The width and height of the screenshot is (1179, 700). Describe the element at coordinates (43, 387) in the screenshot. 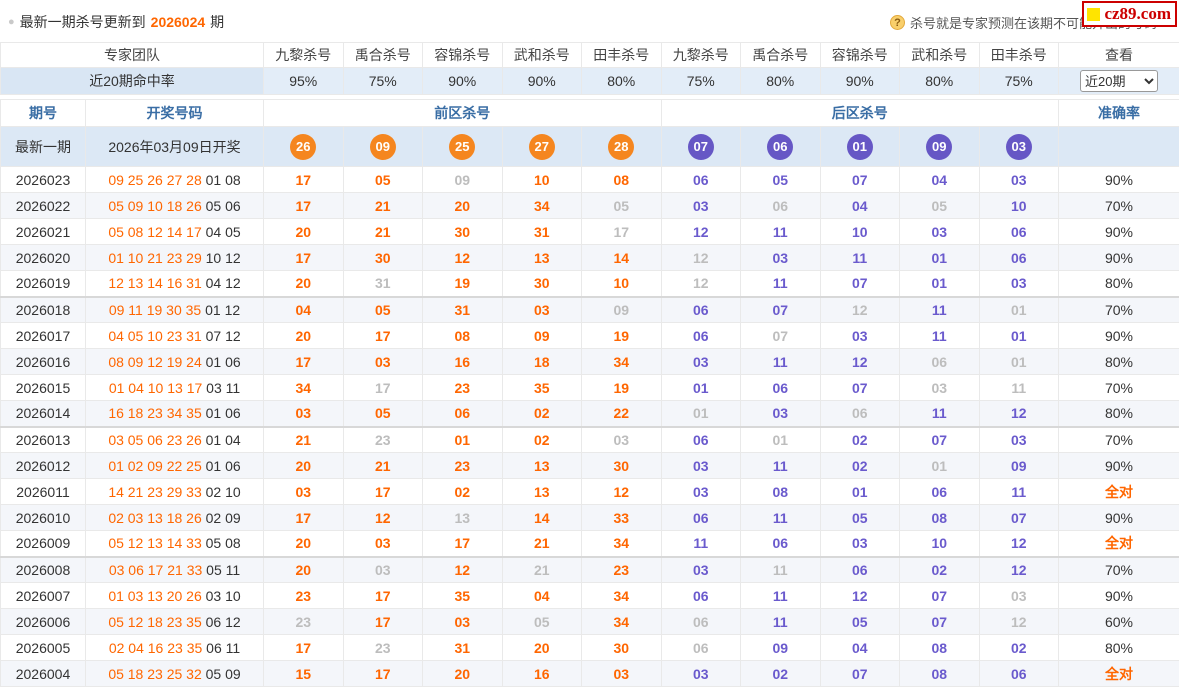

I see `issue-cell: 2026015` at that location.